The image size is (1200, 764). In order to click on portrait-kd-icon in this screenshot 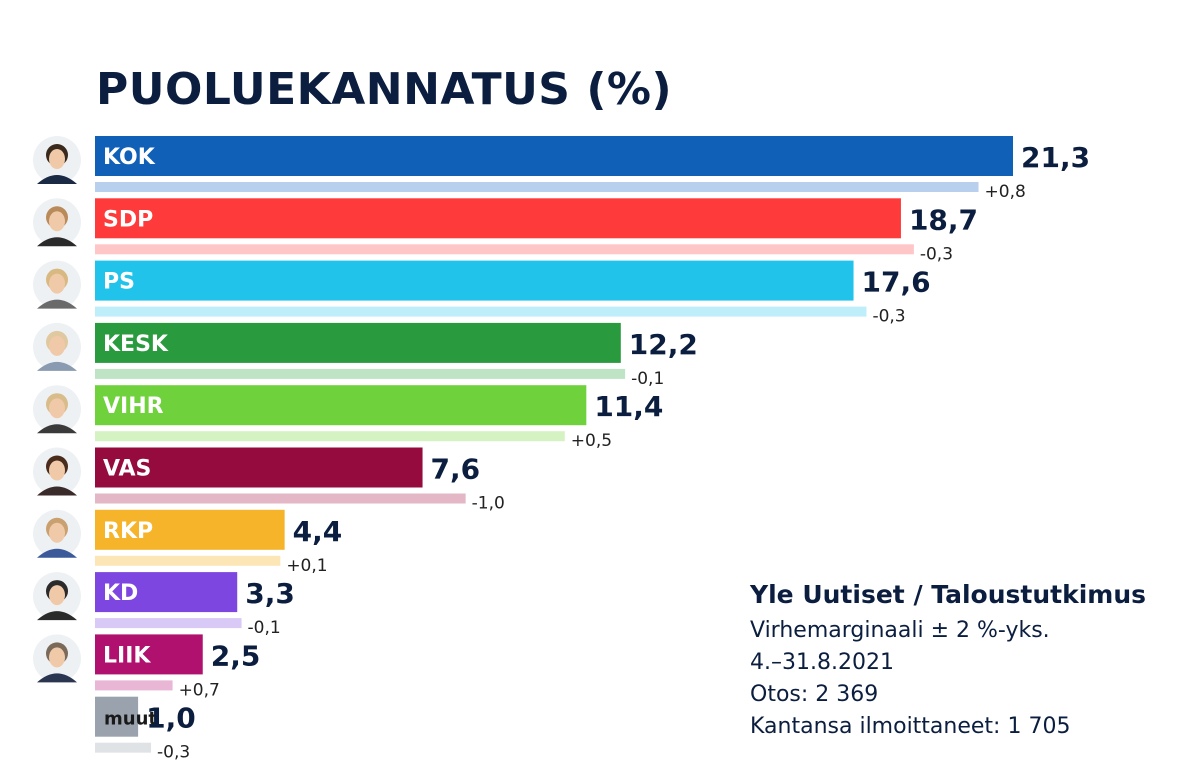, I will do `click(57, 596)`.